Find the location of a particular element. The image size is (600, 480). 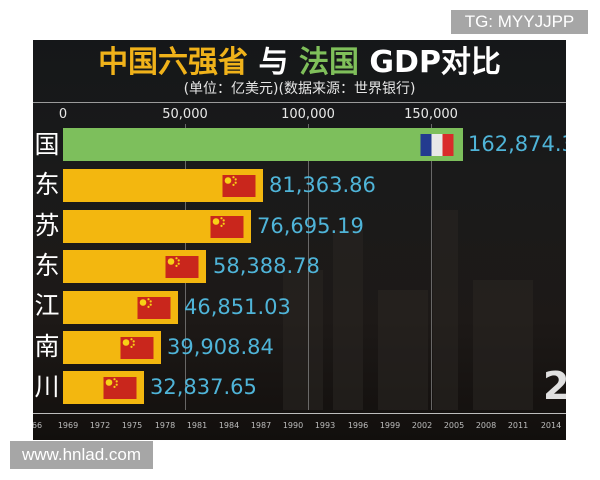

current-year: 2 is located at coordinates (554, 386).